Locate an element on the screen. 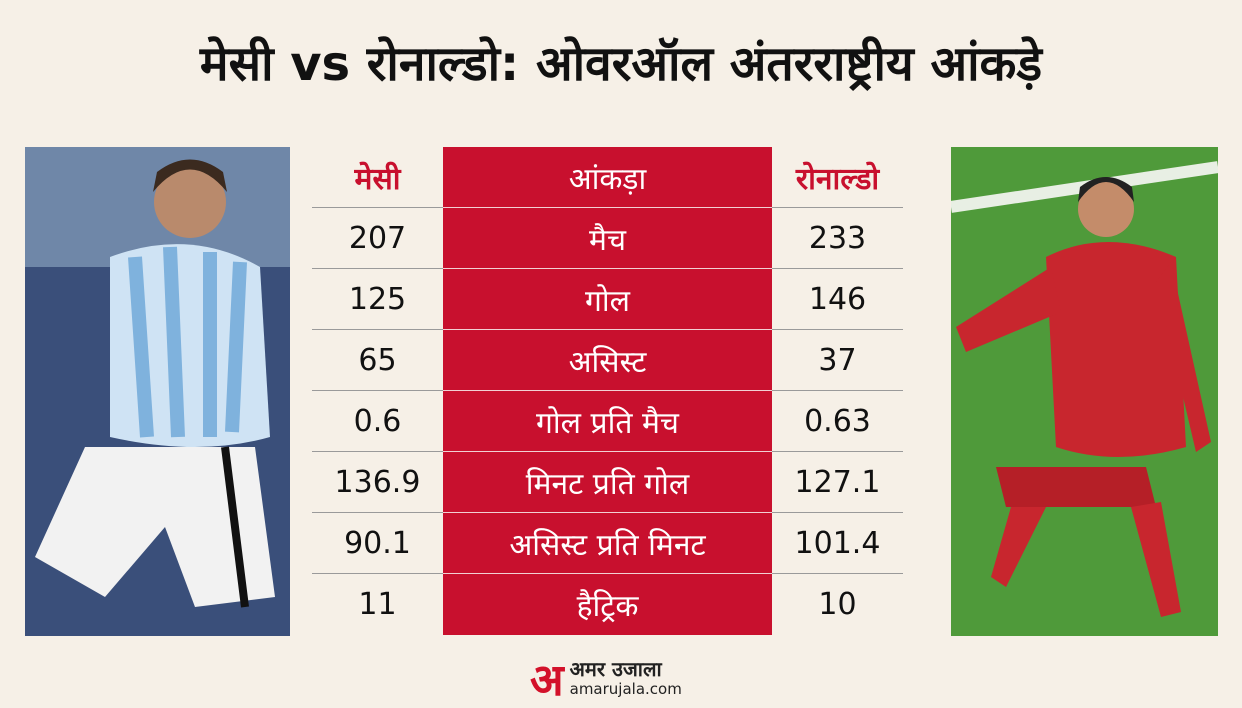 Image resolution: width=1242 pixels, height=708 pixels. ronaldo-photo is located at coordinates (1084, 391).